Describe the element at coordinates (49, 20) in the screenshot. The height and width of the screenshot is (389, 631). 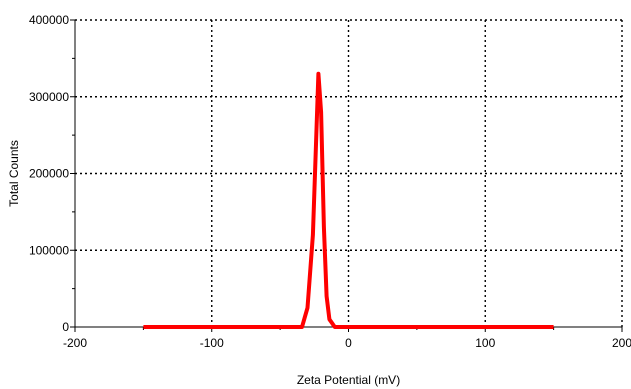
I see `y-tick-label: 400000` at that location.